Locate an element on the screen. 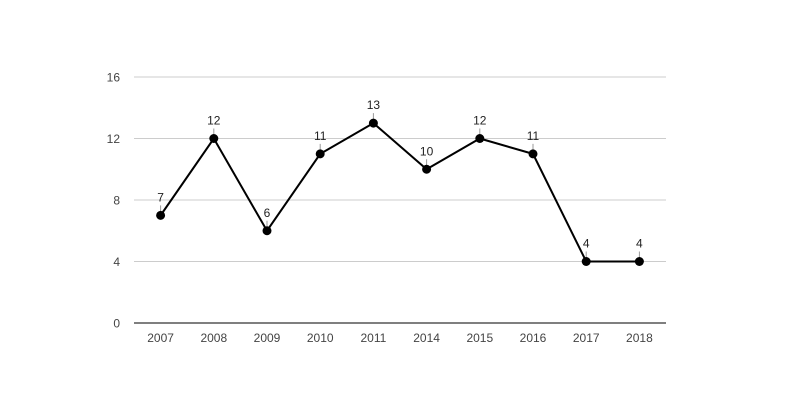  x-tick-label: 2016 is located at coordinates (533, 338).